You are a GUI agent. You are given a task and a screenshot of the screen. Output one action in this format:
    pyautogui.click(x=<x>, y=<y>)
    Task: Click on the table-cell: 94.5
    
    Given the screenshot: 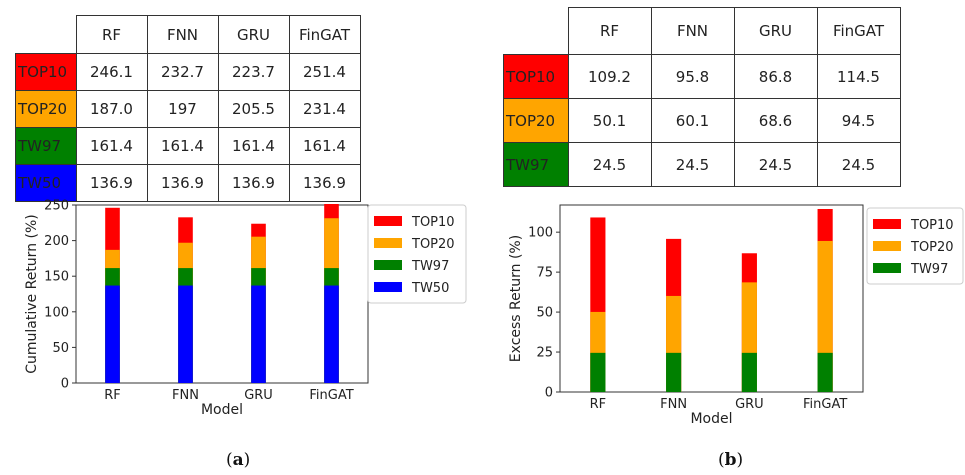 What is the action you would take?
    pyautogui.click(x=858, y=120)
    